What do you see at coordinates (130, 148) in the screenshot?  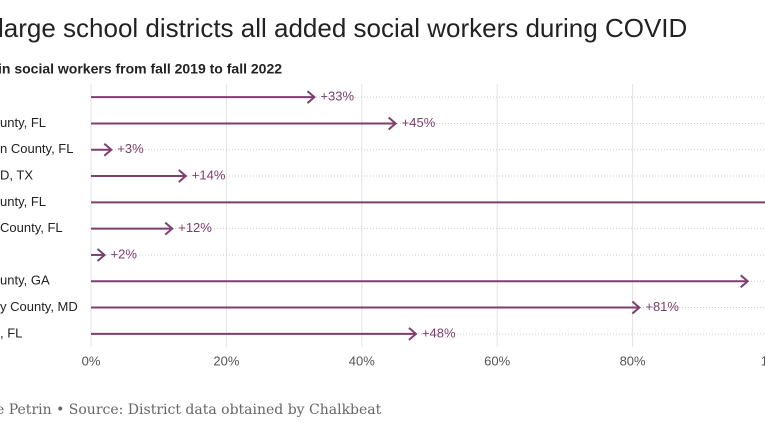 I see `value-label: +3%` at bounding box center [130, 148].